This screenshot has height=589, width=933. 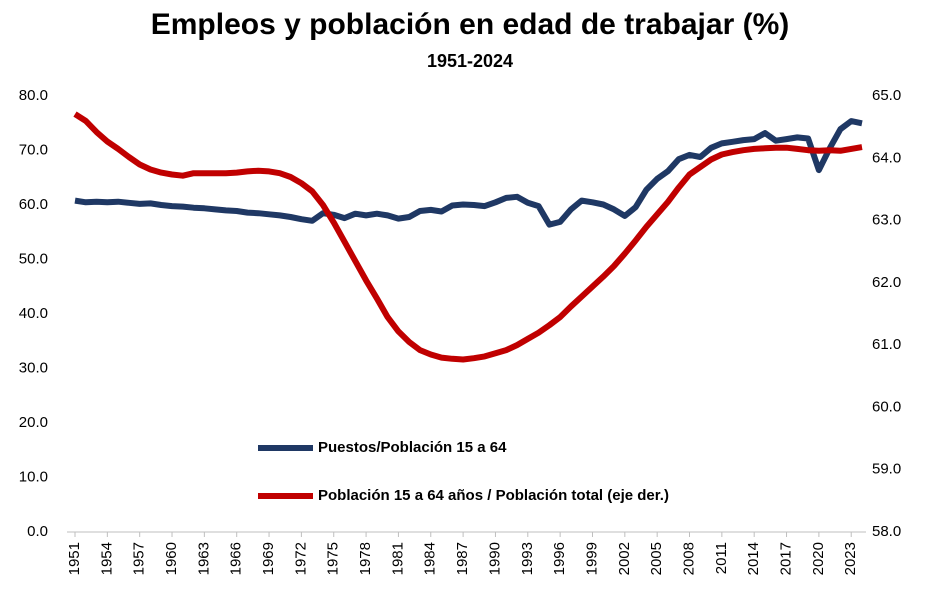 What do you see at coordinates (753, 558) in the screenshot?
I see `x-tick-label: 2014` at bounding box center [753, 558].